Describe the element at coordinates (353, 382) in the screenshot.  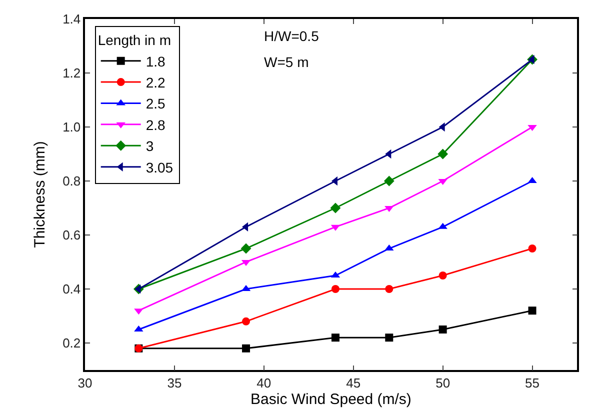
I see `x-tick-label: 45` at that location.